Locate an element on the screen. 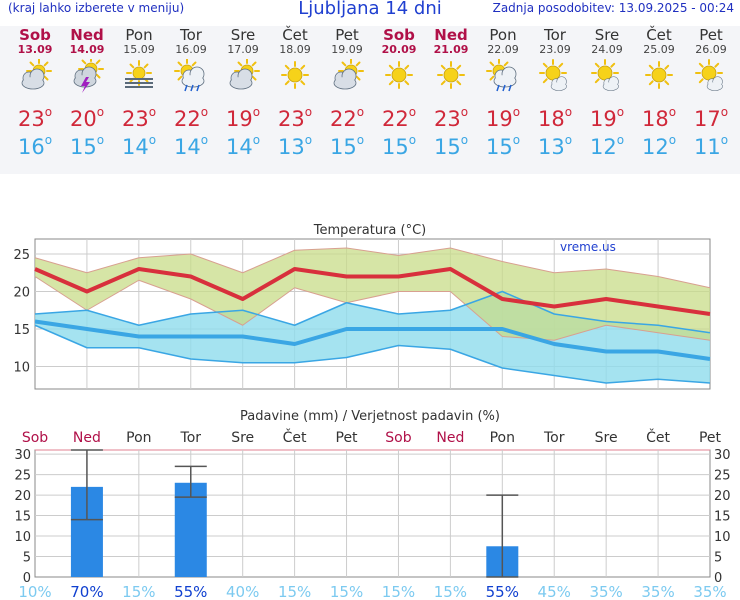  day-column: Pet 19.09 22o 15o is located at coordinates (347, 92).